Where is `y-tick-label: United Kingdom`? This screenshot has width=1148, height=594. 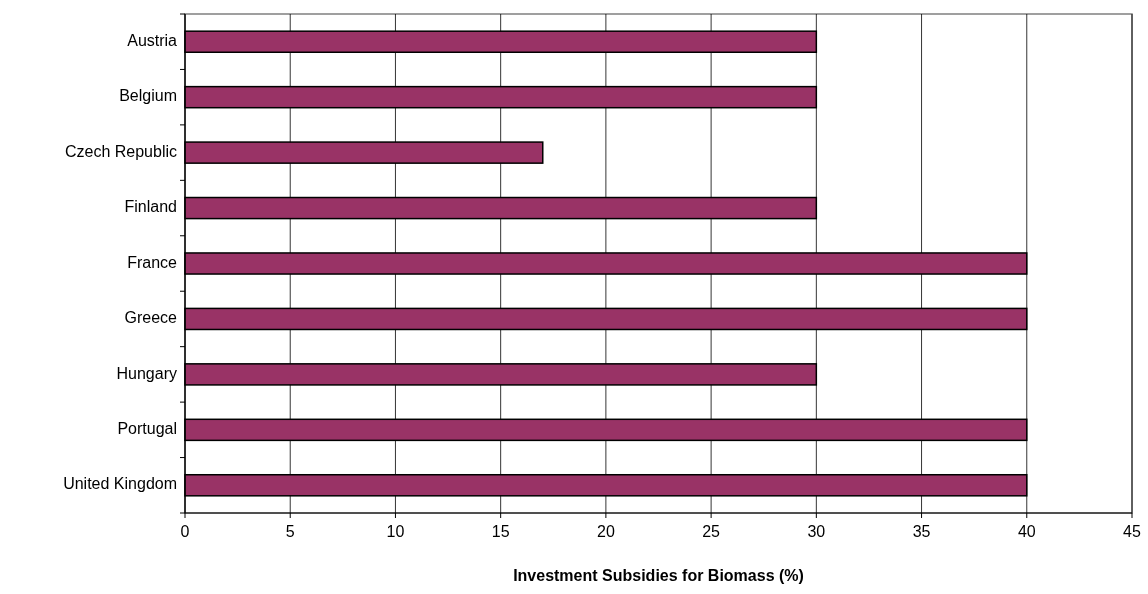
y-tick-label: United Kingdom is located at coordinates (120, 484).